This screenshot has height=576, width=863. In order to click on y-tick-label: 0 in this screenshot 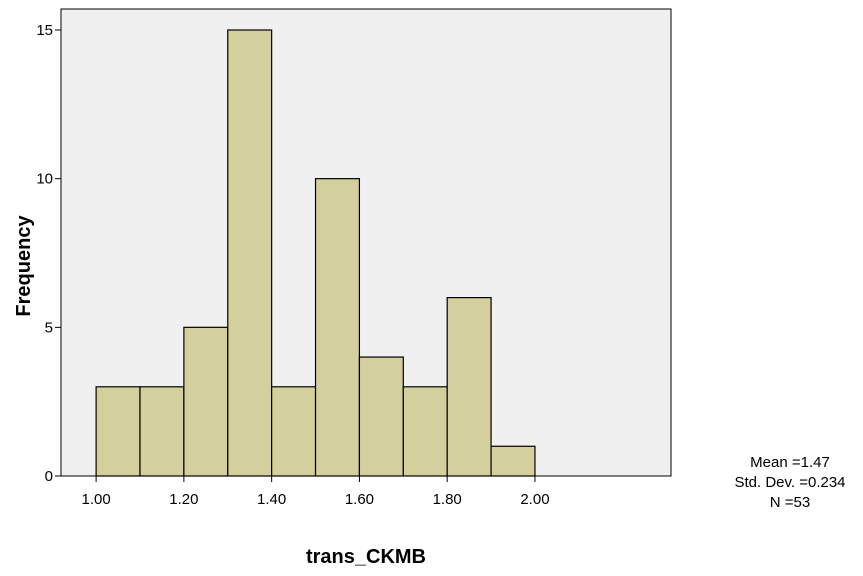, I will do `click(49, 476)`.